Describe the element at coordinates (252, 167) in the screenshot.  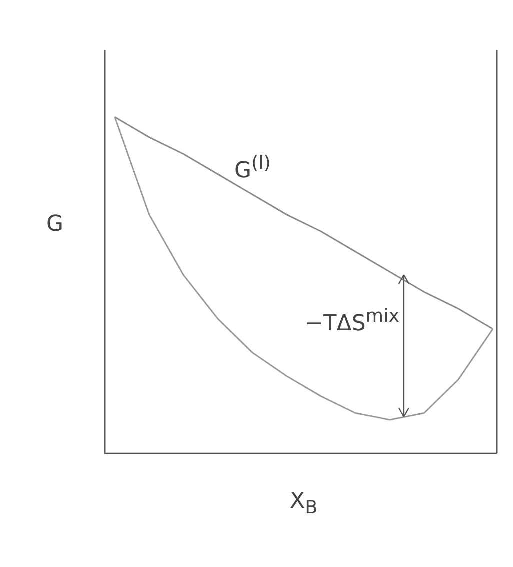
I see `series-label: G$^{(l)}$` at that location.